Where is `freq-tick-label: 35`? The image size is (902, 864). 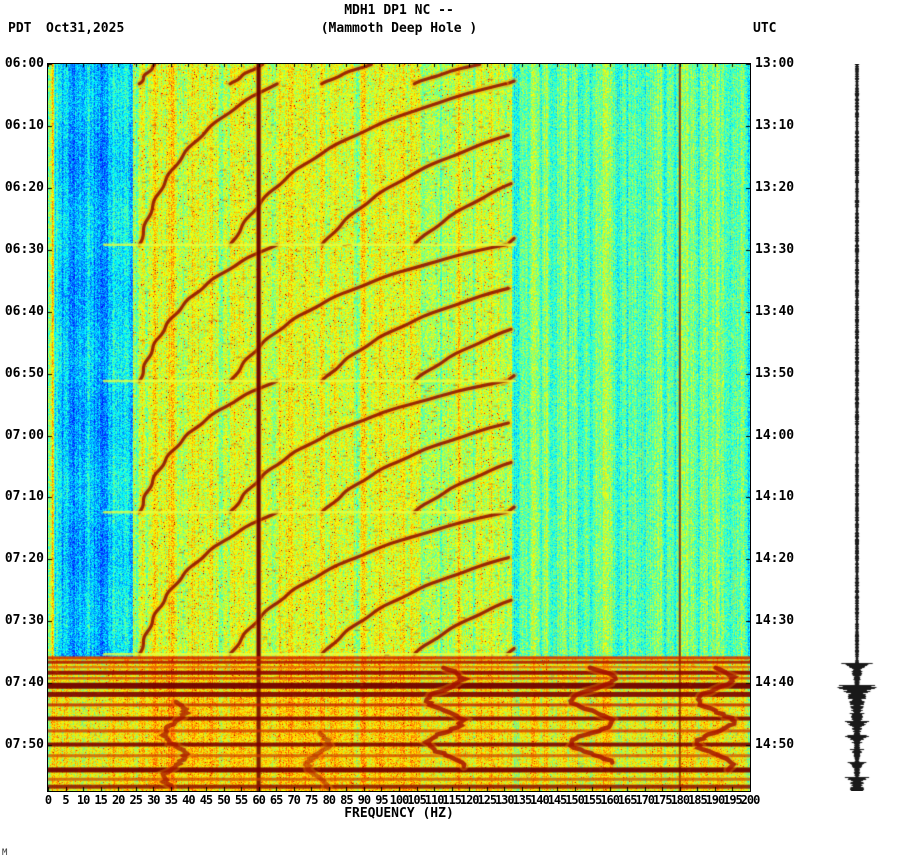
freq-tick-label: 35 is located at coordinates (171, 800).